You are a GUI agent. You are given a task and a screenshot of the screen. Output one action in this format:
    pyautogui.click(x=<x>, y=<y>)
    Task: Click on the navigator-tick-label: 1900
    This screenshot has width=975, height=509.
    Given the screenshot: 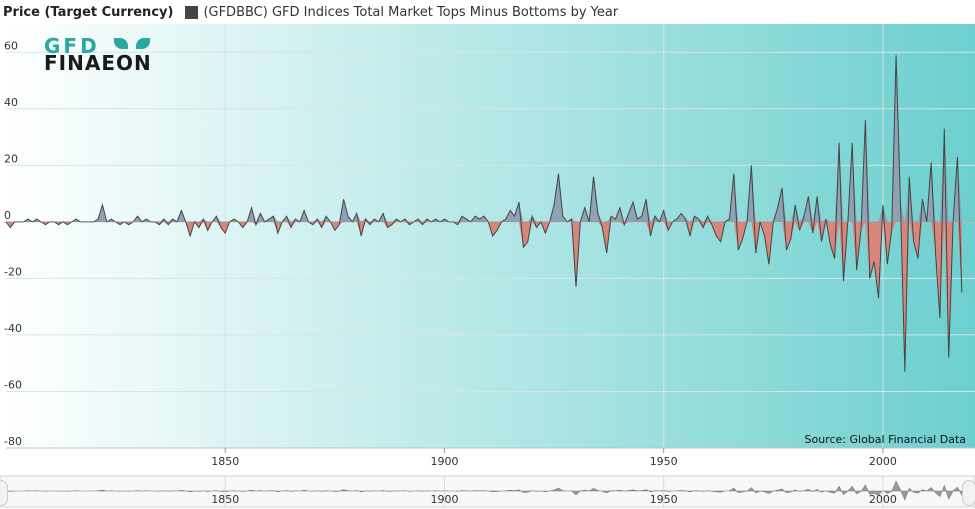 What is the action you would take?
    pyautogui.click(x=444, y=499)
    